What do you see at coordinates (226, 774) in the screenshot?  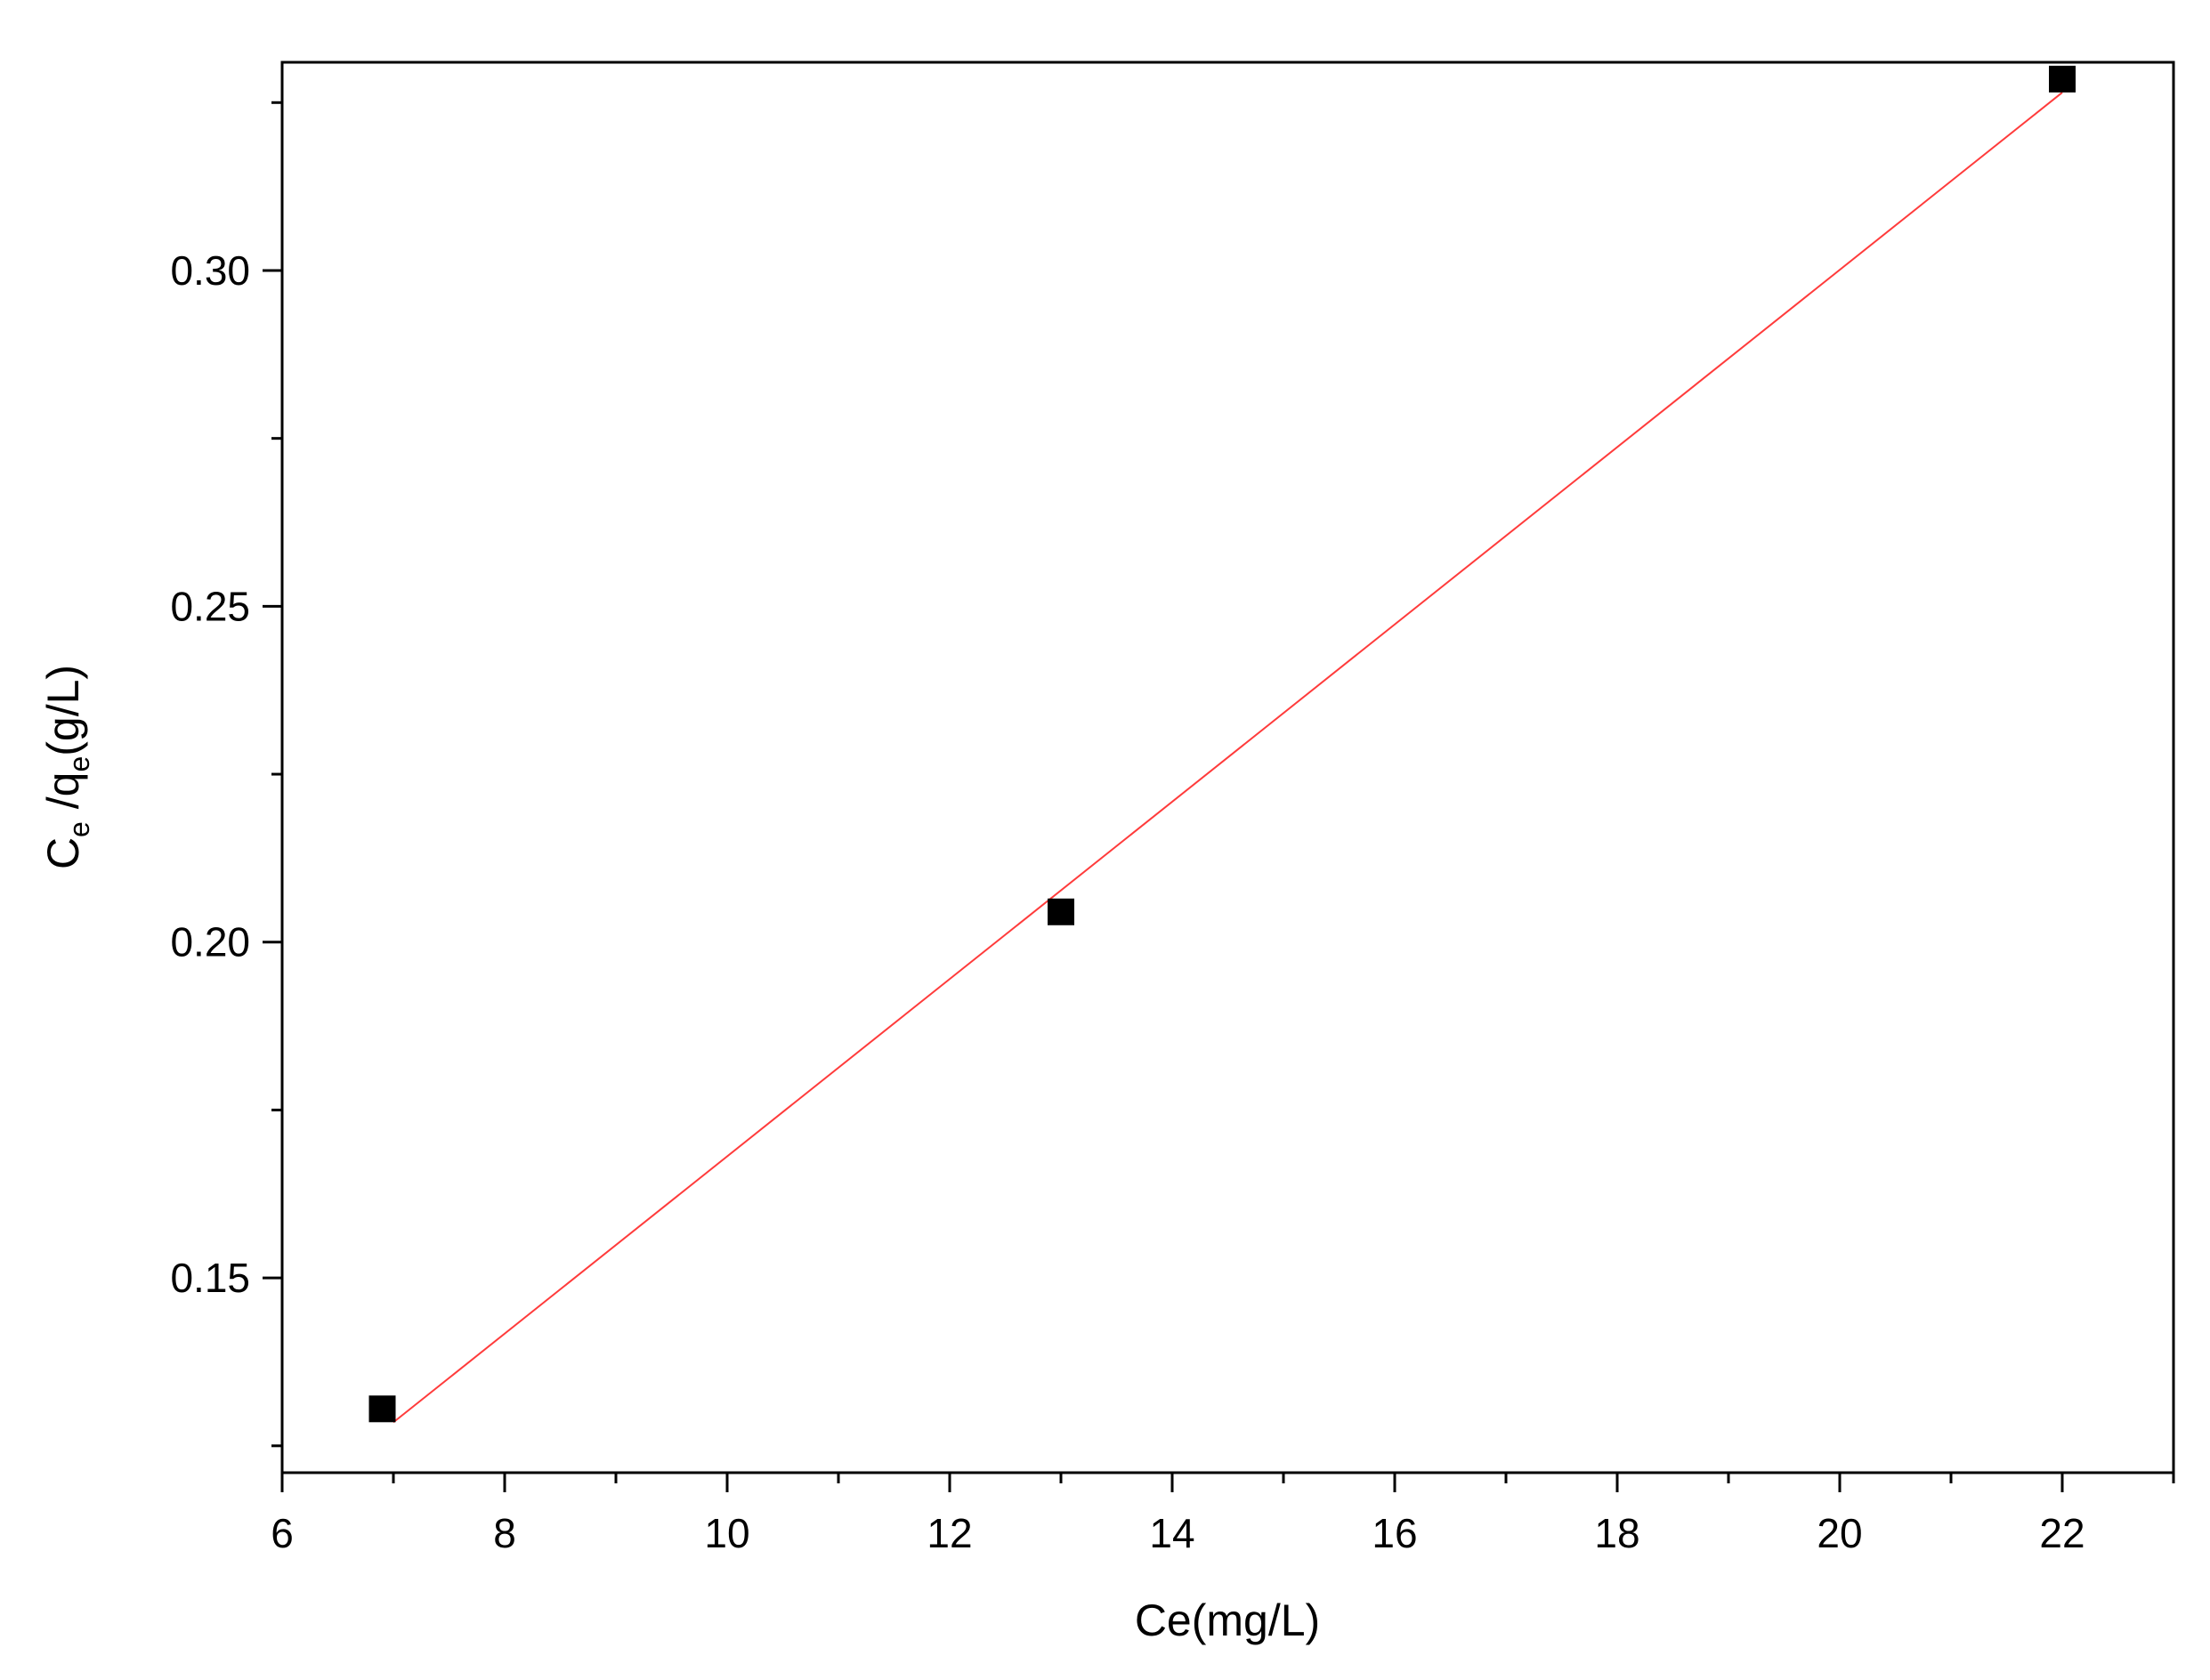 I see `y-axis: 0.15 0.20 0.25 0.30` at bounding box center [226, 774].